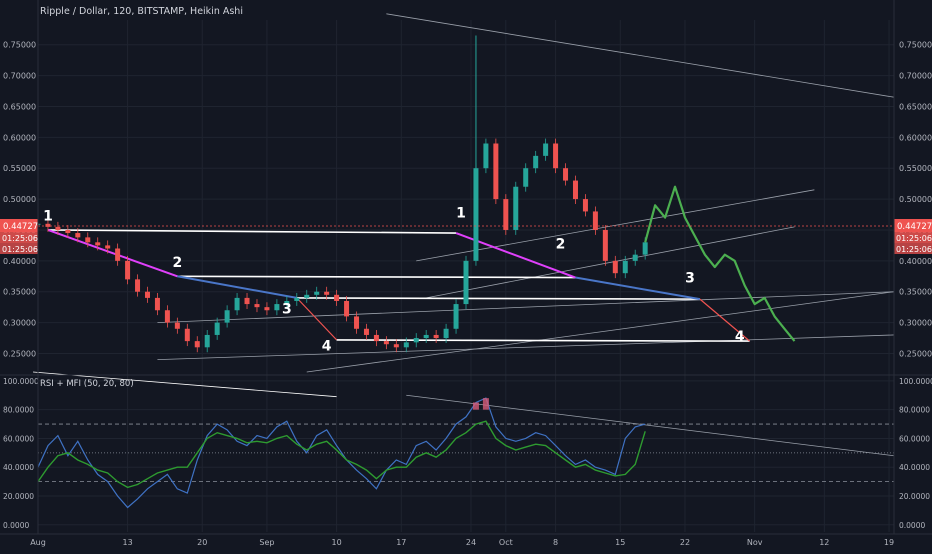 Image resolution: width=932 pixels, height=554 pixels. Describe the element at coordinates (915, 292) in the screenshot. I see `price-tick-label: 0.35000` at that location.